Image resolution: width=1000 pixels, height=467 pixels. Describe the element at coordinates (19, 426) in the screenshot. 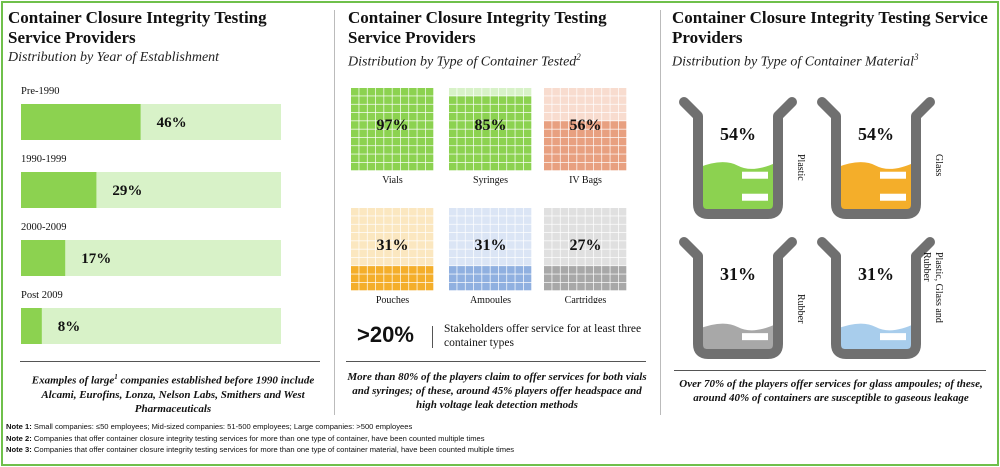

I see `note-1-label: Note 1:` at that location.